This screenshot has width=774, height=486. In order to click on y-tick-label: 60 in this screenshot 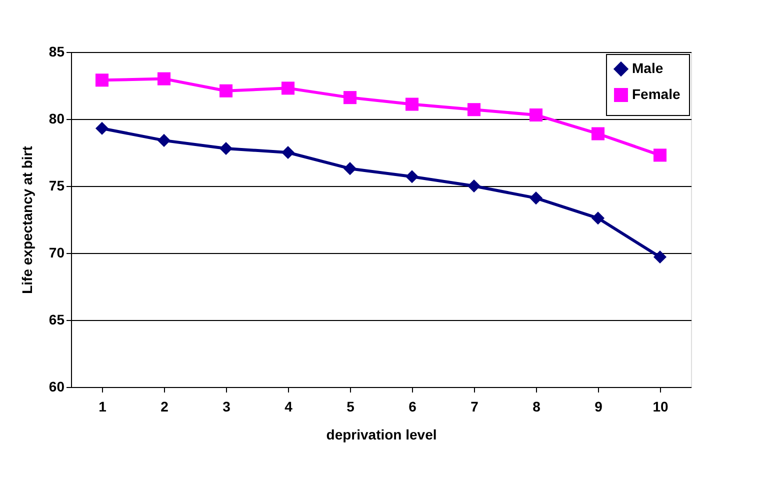, I will do `click(56, 386)`.